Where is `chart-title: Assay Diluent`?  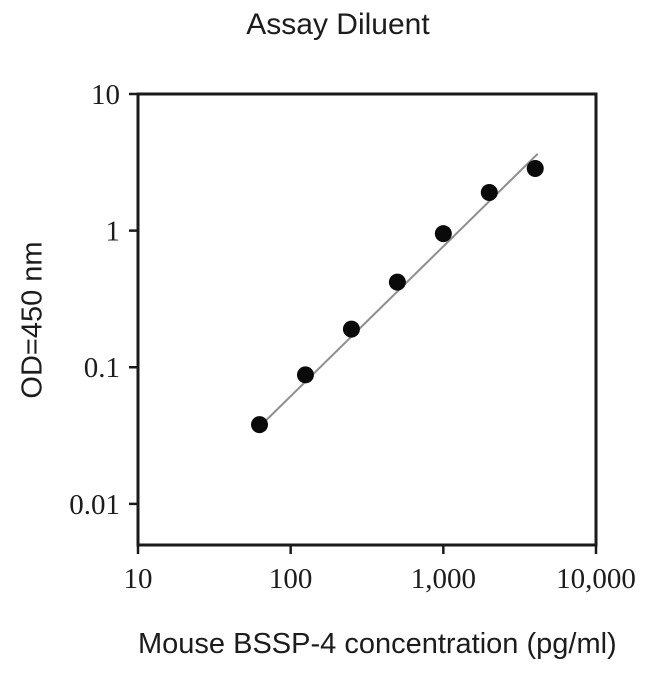 chart-title: Assay Diluent is located at coordinates (338, 24).